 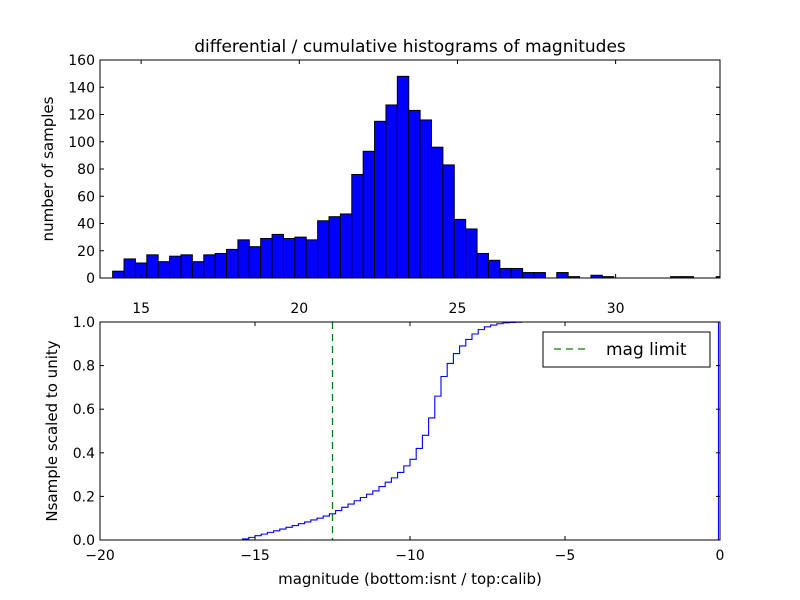 What do you see at coordinates (81, 88) in the screenshot?
I see `histogram-y-tick-label: 140` at bounding box center [81, 88].